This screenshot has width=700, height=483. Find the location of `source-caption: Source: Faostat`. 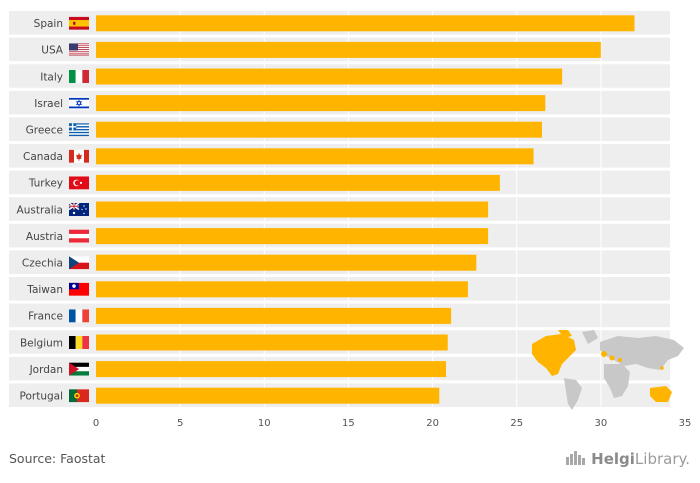

source-caption: Source: Faostat is located at coordinates (57, 458).